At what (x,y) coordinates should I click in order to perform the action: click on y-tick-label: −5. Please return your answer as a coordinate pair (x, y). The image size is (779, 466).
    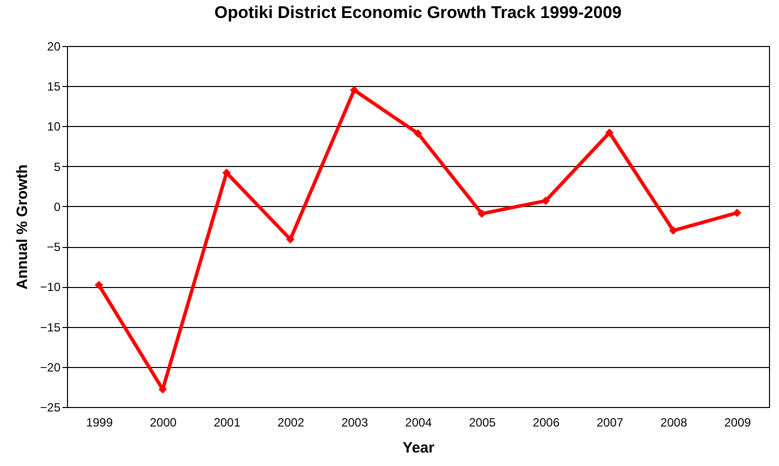
    Looking at the image, I should click on (53, 247).